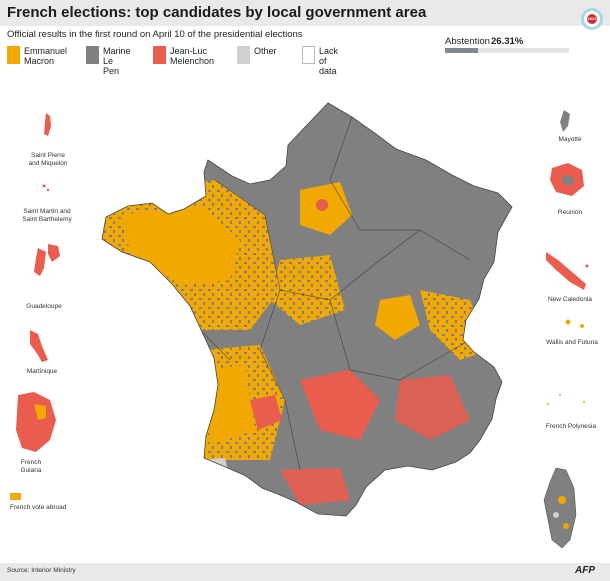 This screenshot has height=581, width=610. Describe the element at coordinates (46, 56) in the screenshot. I see `legend-label: Emmanuel Macron` at that location.